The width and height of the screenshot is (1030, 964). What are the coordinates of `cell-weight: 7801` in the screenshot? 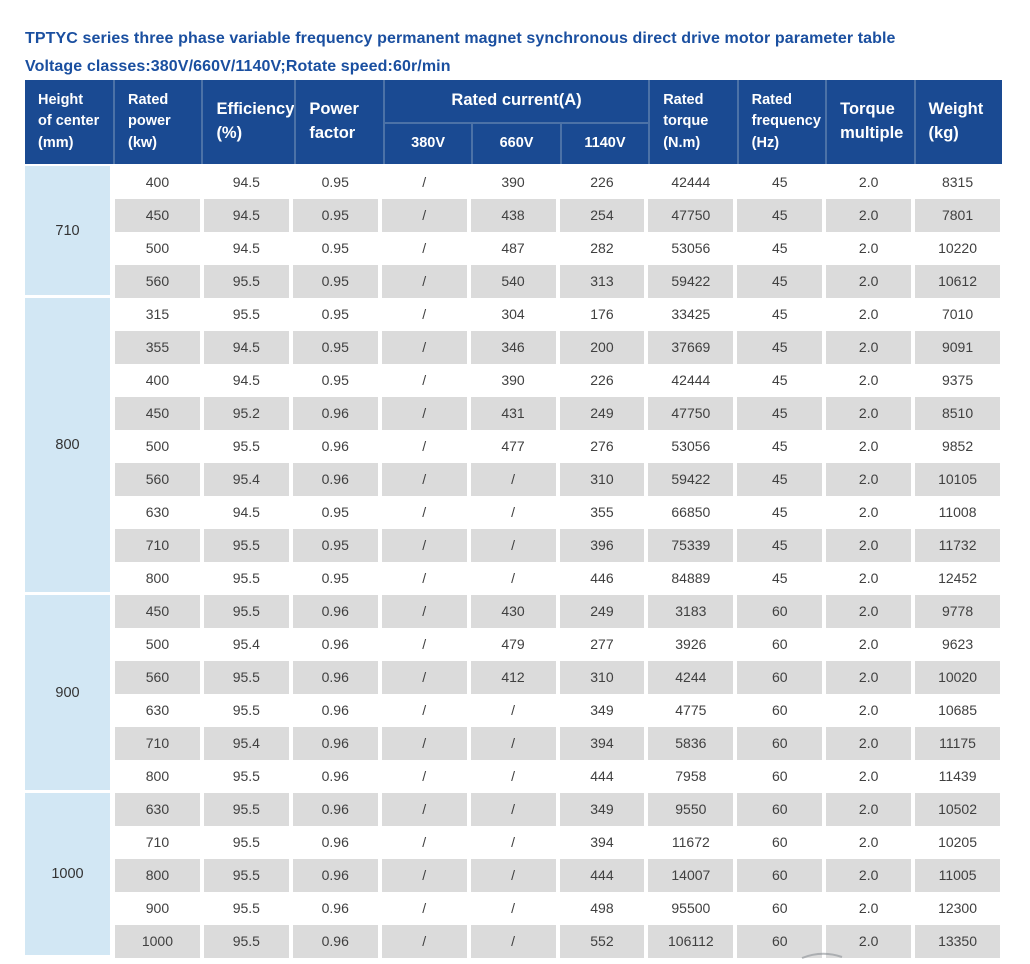 It's located at (957, 215).